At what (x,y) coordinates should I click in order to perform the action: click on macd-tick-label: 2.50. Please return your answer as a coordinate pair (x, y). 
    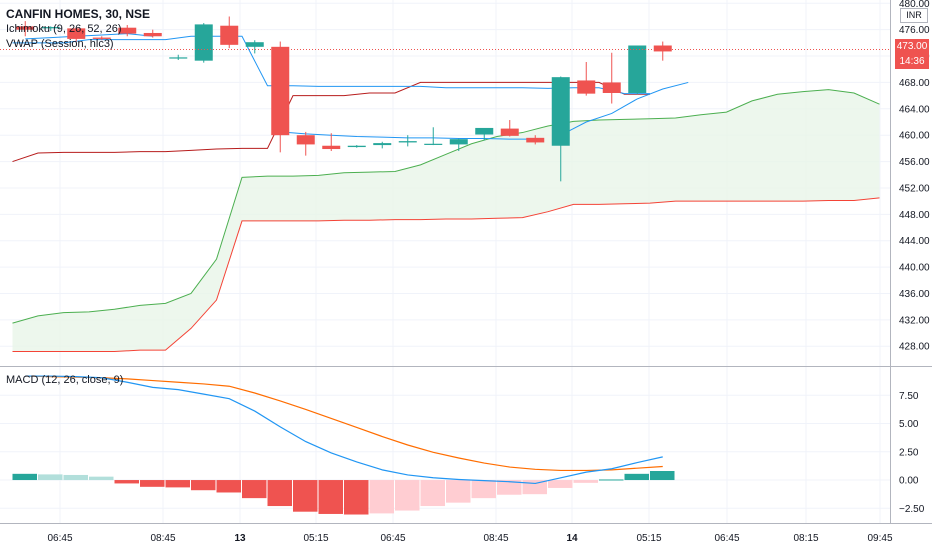
    Looking at the image, I should click on (909, 452).